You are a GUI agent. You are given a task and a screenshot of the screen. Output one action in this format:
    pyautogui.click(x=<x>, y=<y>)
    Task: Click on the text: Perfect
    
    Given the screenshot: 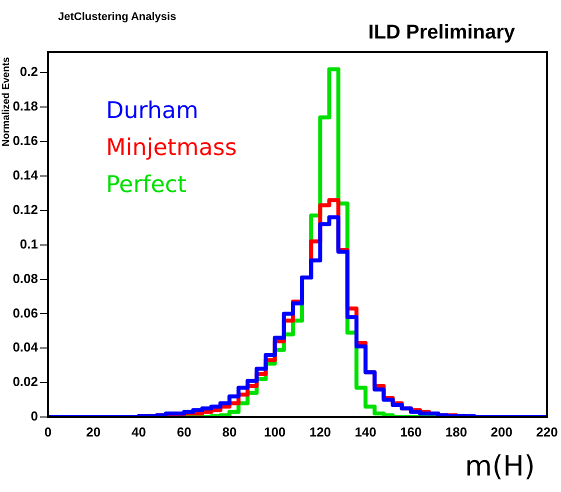 What is the action you would take?
    pyautogui.click(x=146, y=185)
    